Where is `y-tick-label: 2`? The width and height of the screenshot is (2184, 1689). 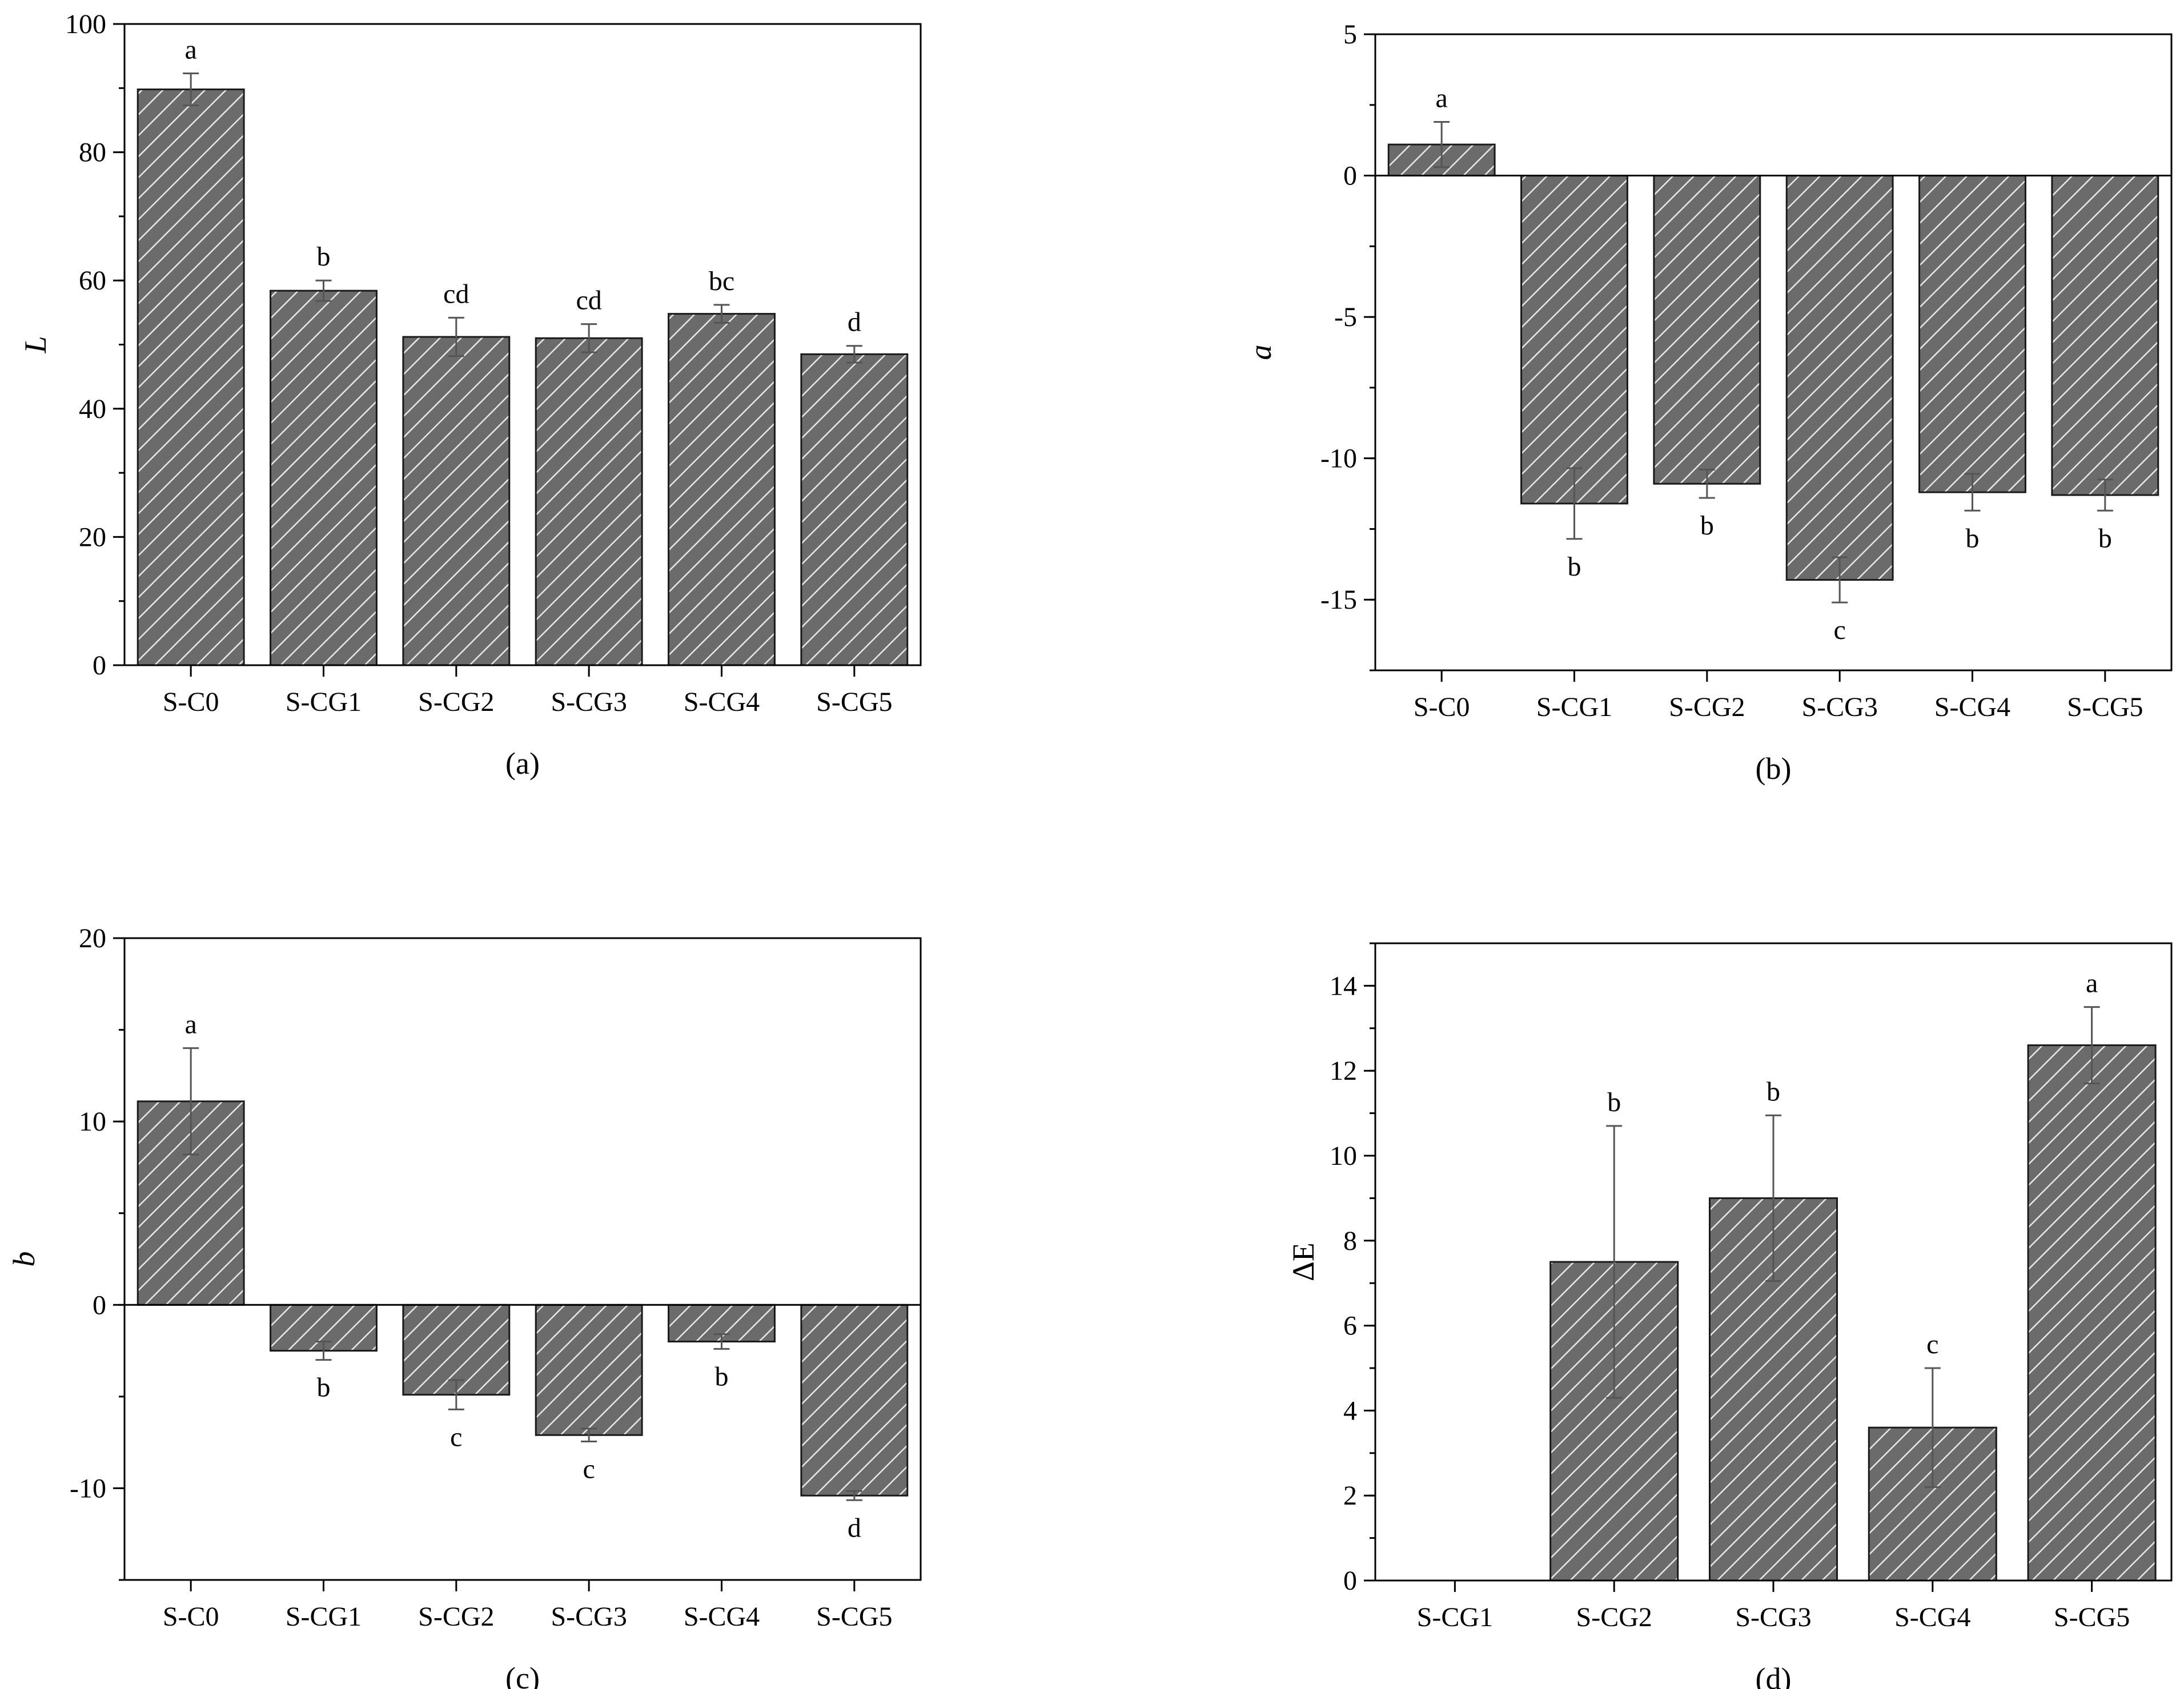 y-tick-label: 2 is located at coordinates (1350, 1496).